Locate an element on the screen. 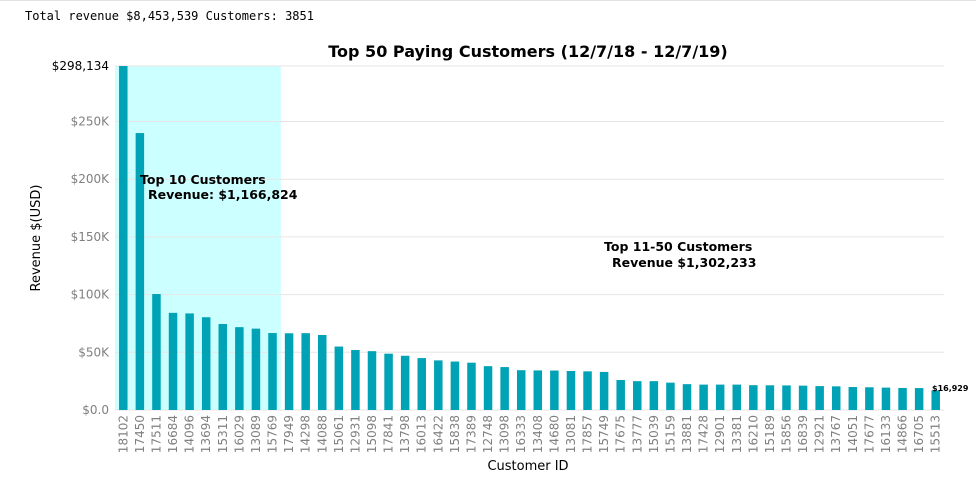 The image size is (976, 490). x-tick-label: 15061 is located at coordinates (339, 434).